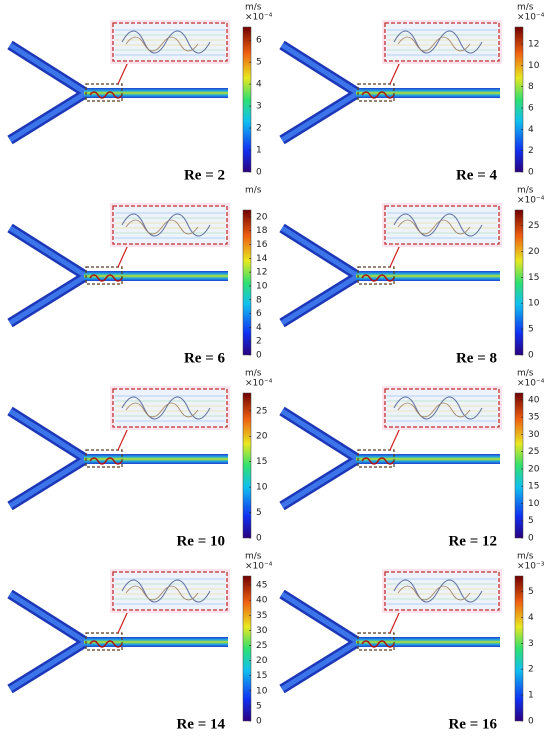  I want to click on reynolds-label: Re = 16, so click(472, 724).